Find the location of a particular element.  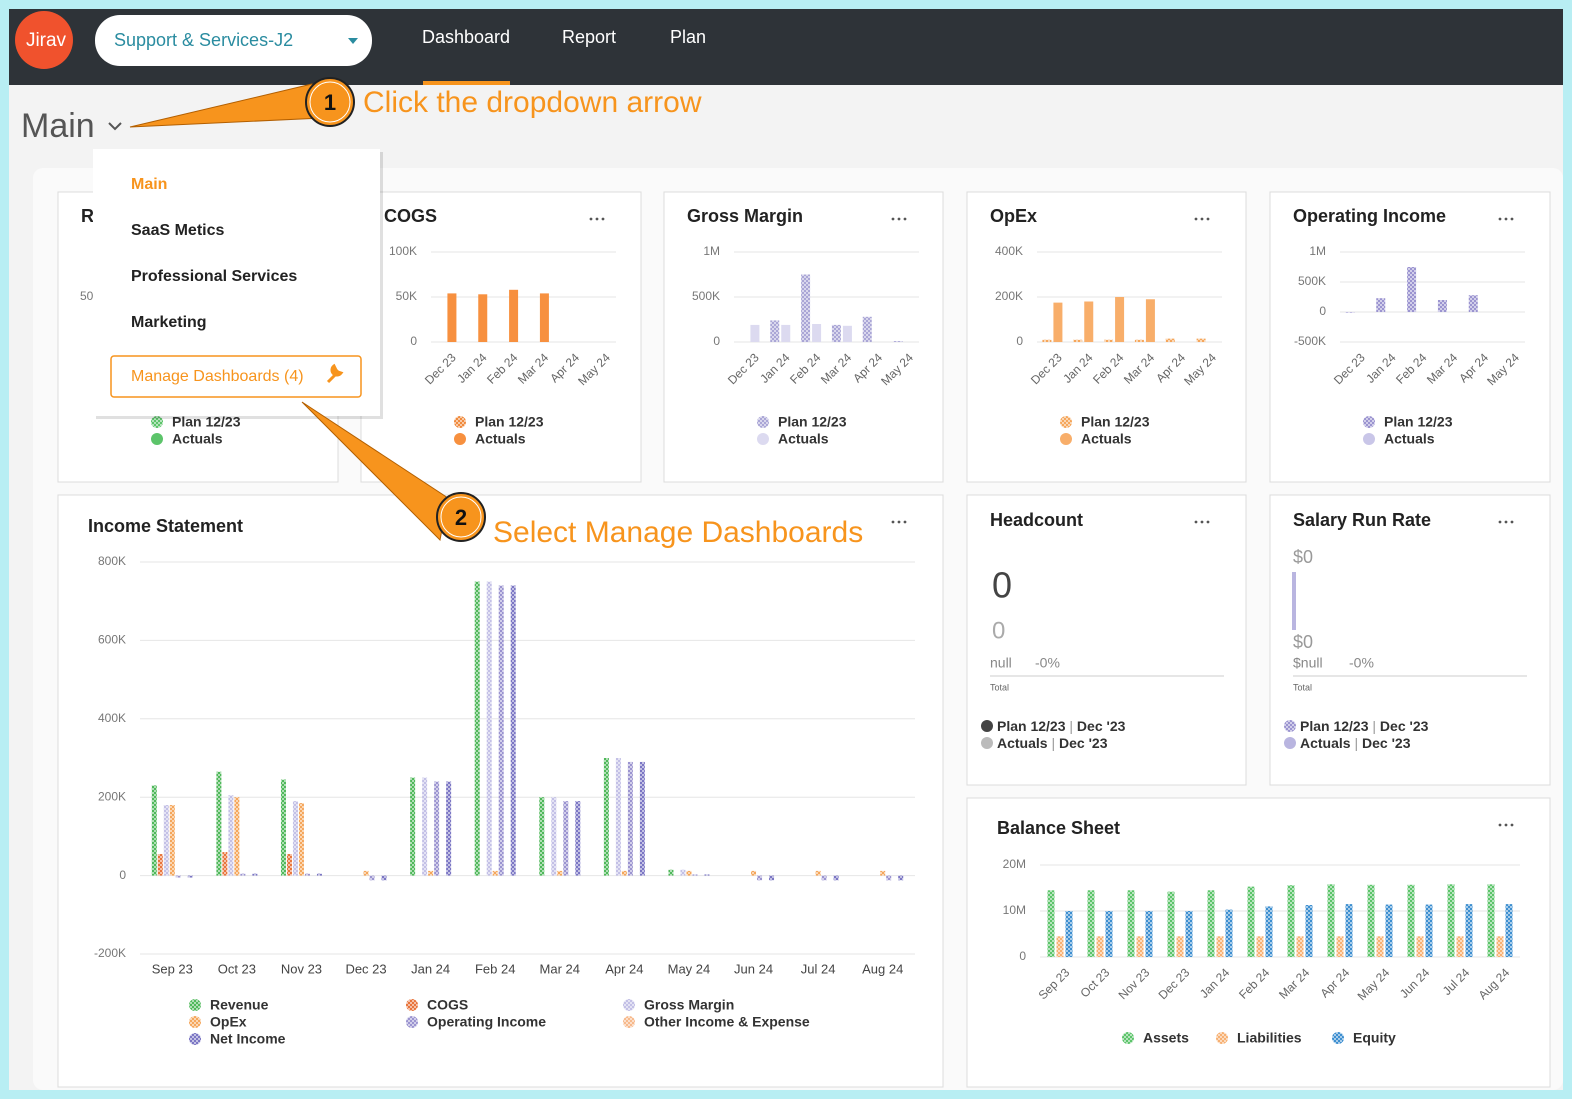

card-group is located at coordinates (1106, 337).